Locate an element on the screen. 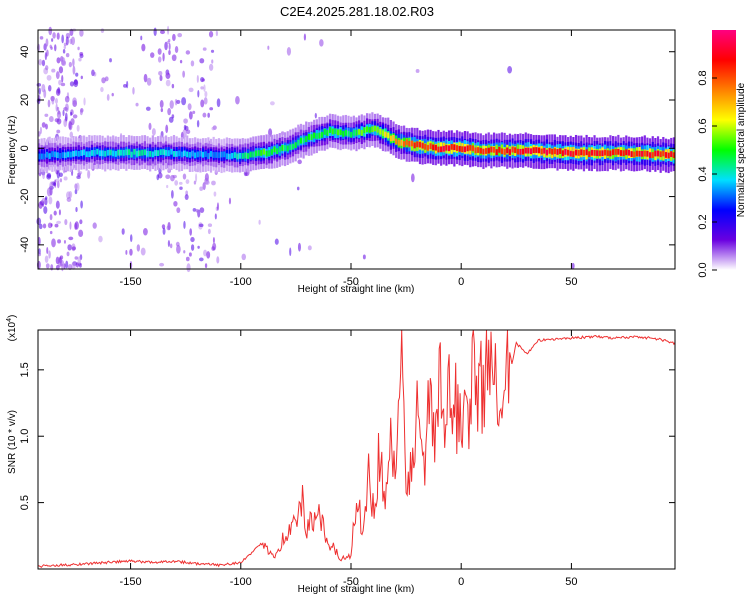  snr-yscale-base: (x10 is located at coordinates (12, 331).